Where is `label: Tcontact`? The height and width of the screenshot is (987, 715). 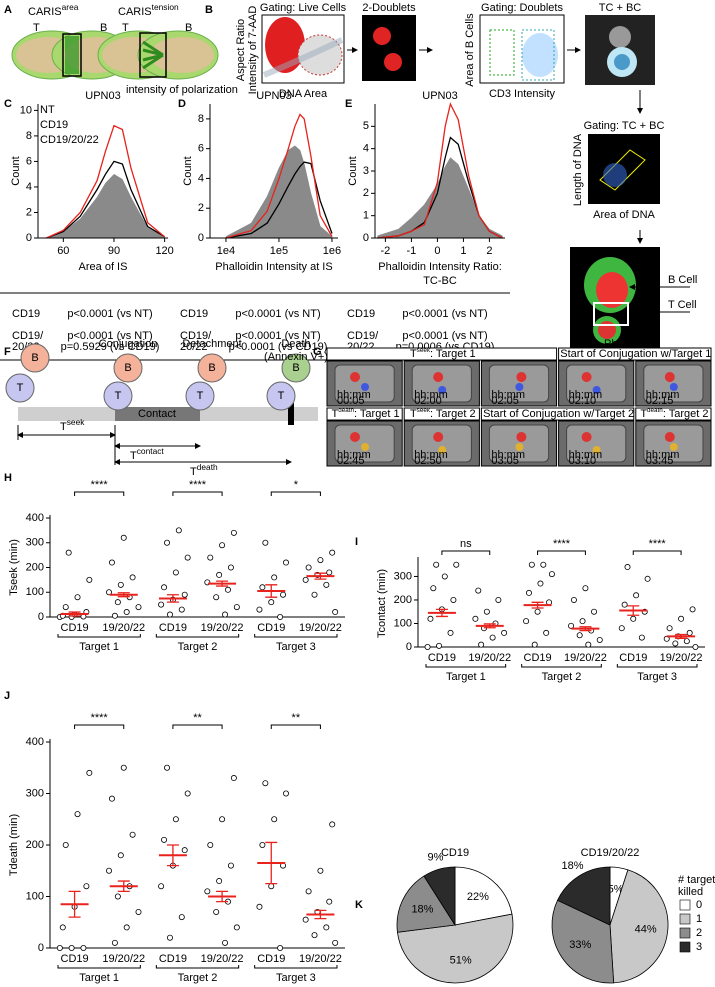
label: Tcontact is located at coordinates (147, 454).